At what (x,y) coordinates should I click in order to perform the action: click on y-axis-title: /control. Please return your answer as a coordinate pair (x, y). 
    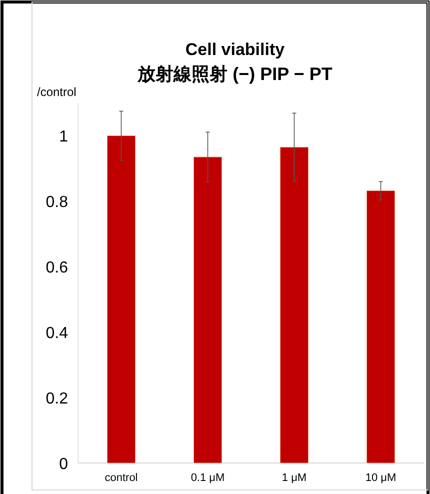
    Looking at the image, I should click on (56, 92).